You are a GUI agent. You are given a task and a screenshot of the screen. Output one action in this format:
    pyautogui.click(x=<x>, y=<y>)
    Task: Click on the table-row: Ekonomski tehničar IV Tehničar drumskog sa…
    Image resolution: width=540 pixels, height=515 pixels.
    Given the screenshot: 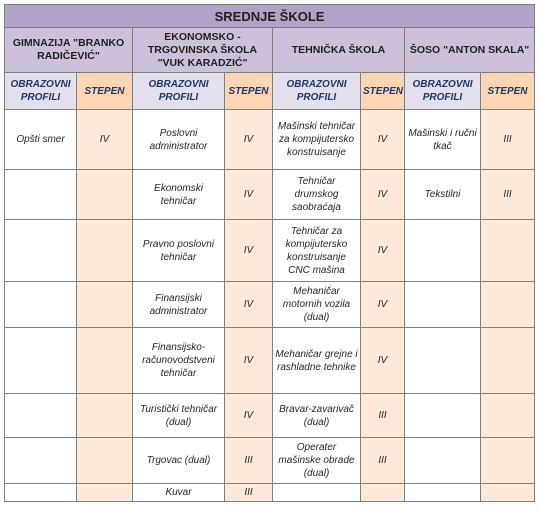 What is the action you would take?
    pyautogui.click(x=270, y=194)
    